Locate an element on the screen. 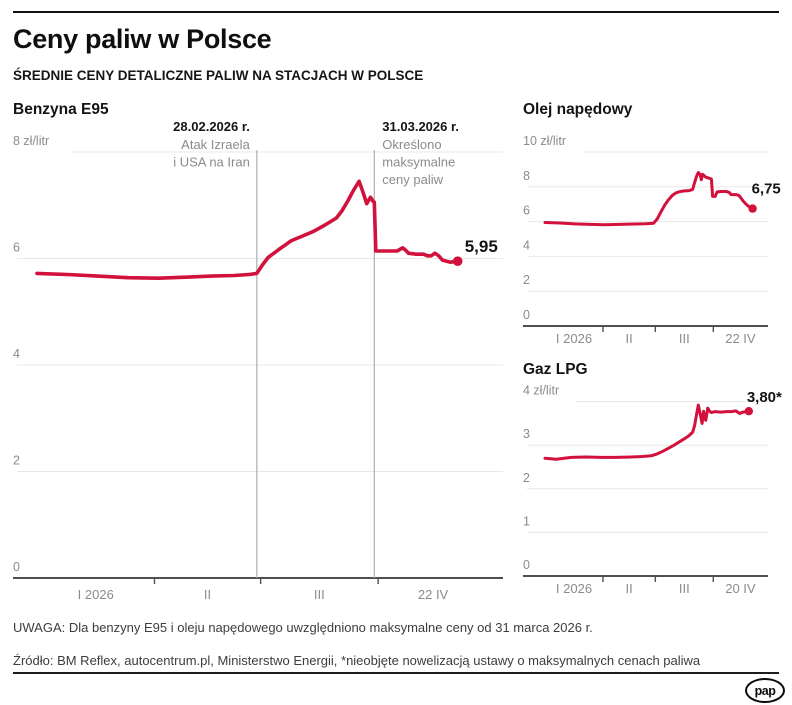 Image resolution: width=792 pixels, height=705 pixels. end-value-label: 3,80* is located at coordinates (764, 397).